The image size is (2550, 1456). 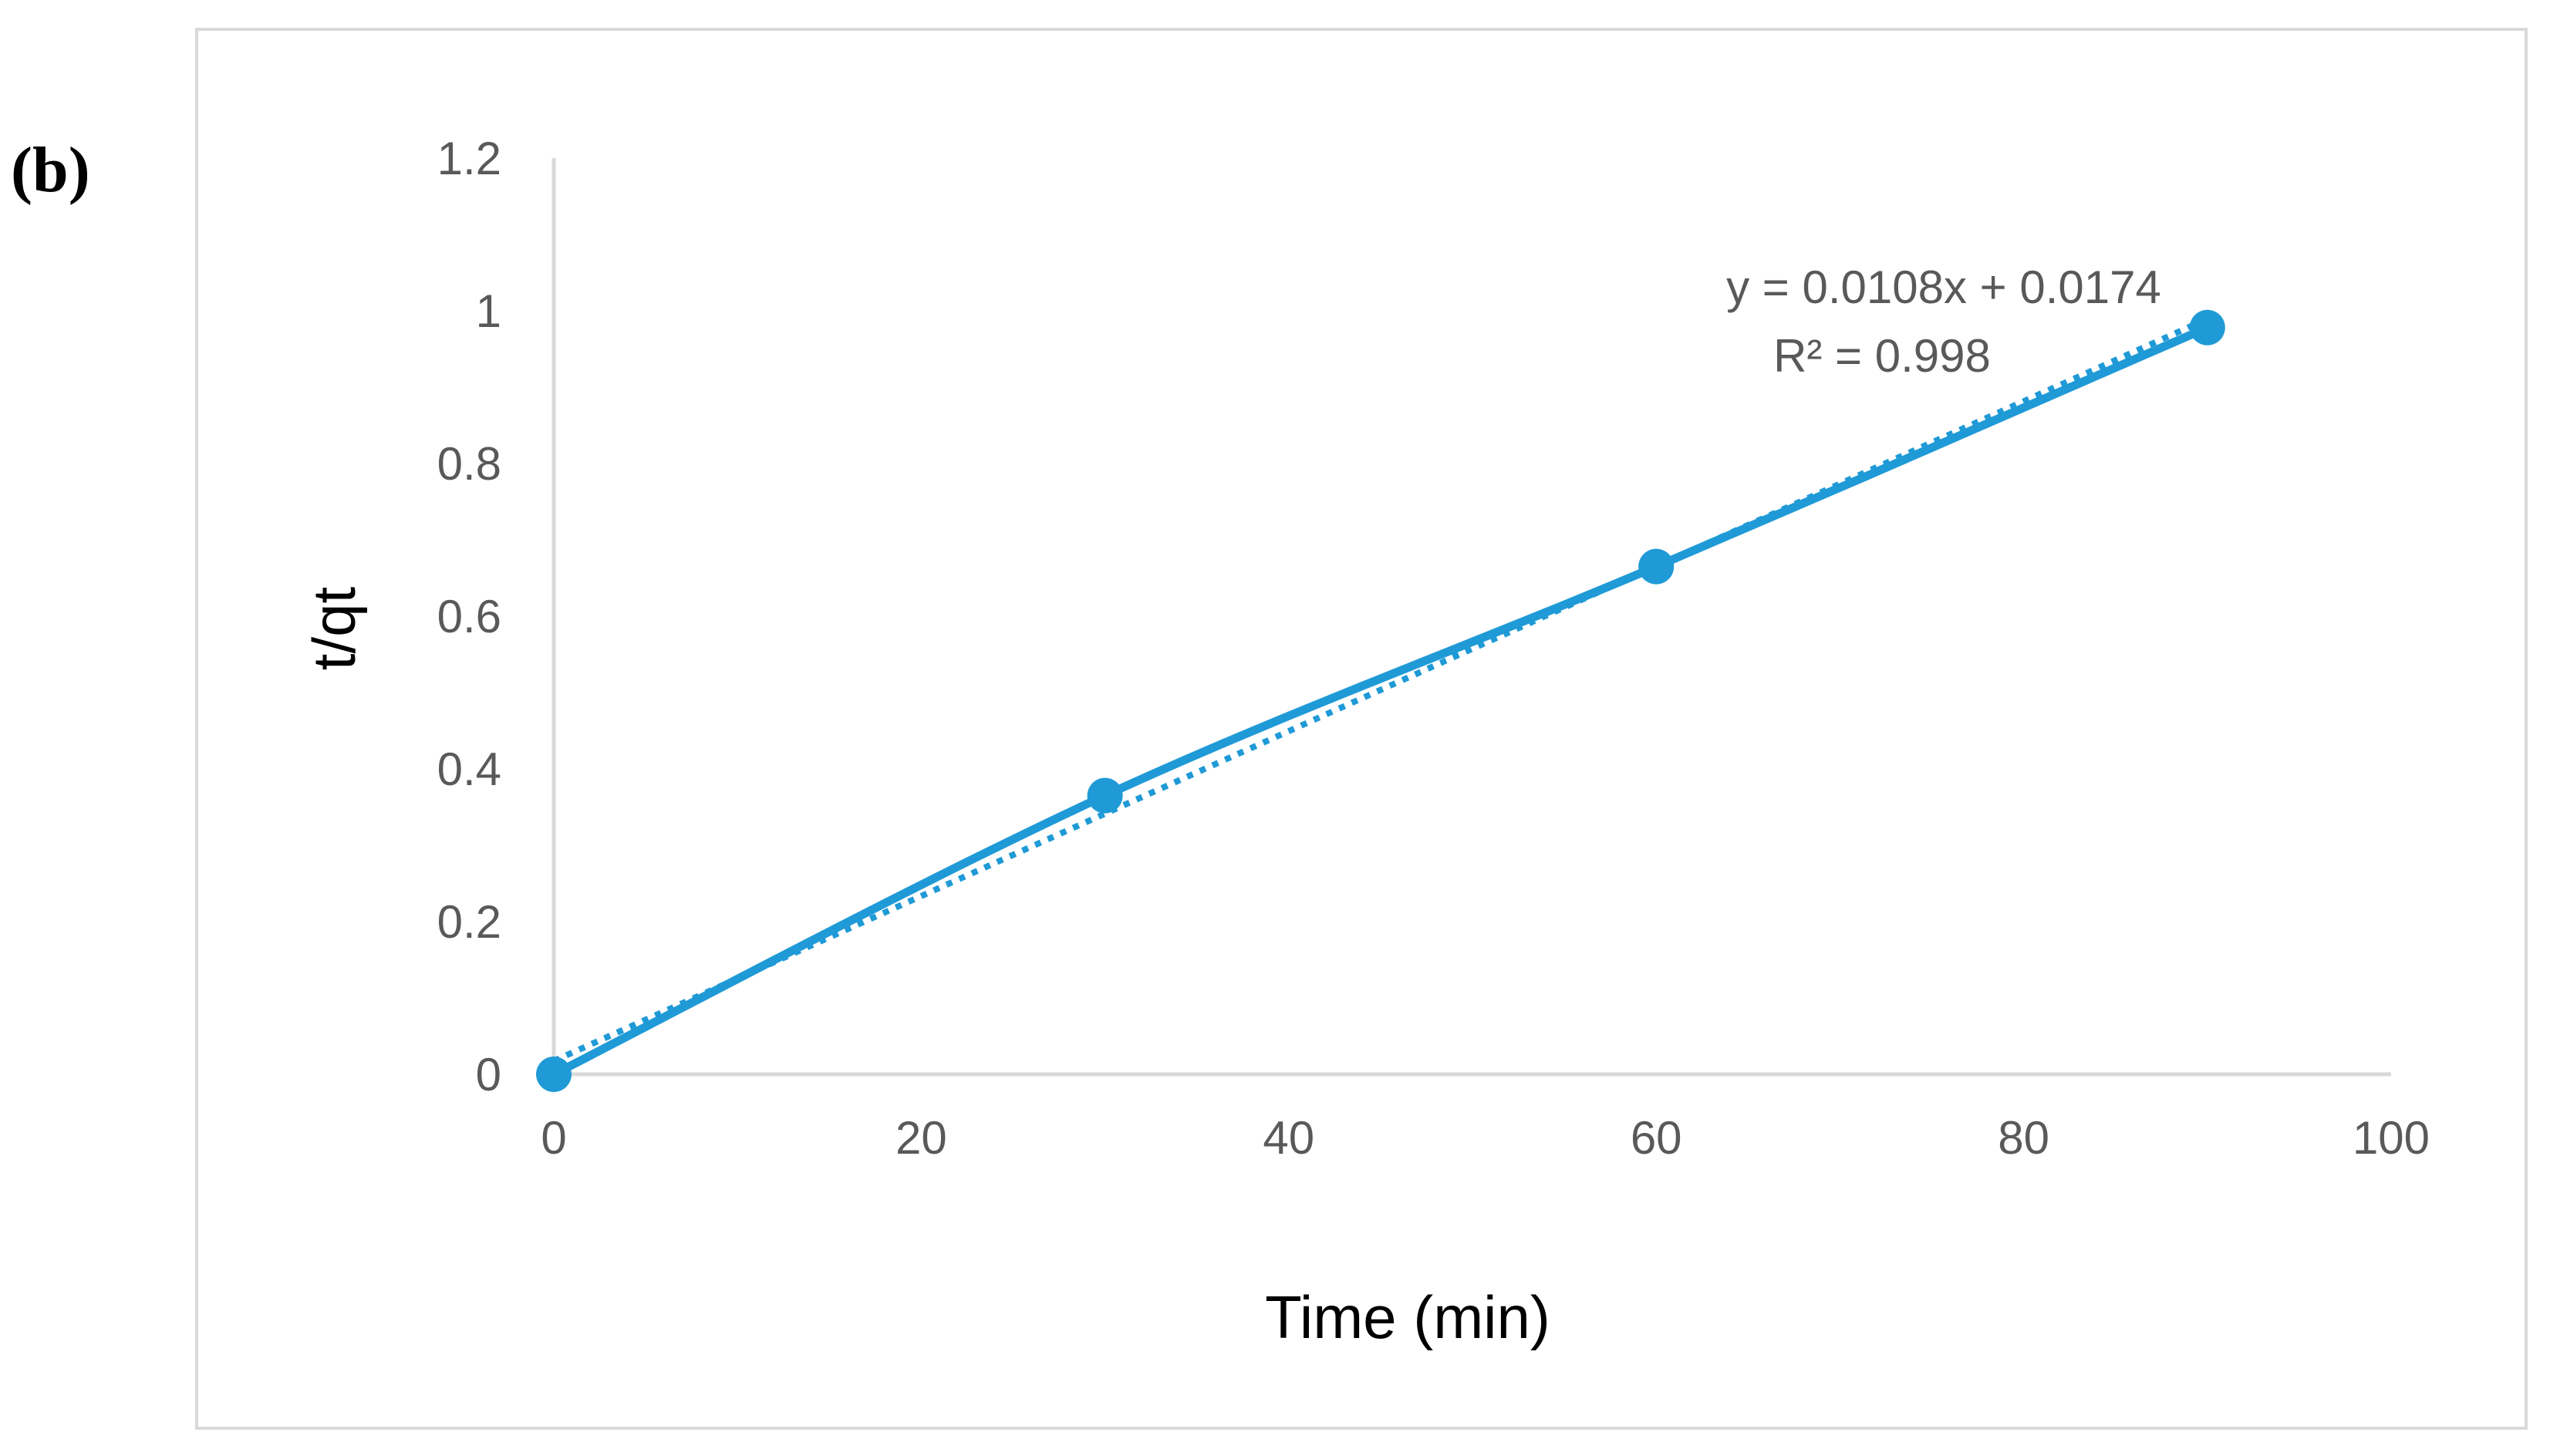 I want to click on x-tick-label: 100, so click(x=2391, y=1138).